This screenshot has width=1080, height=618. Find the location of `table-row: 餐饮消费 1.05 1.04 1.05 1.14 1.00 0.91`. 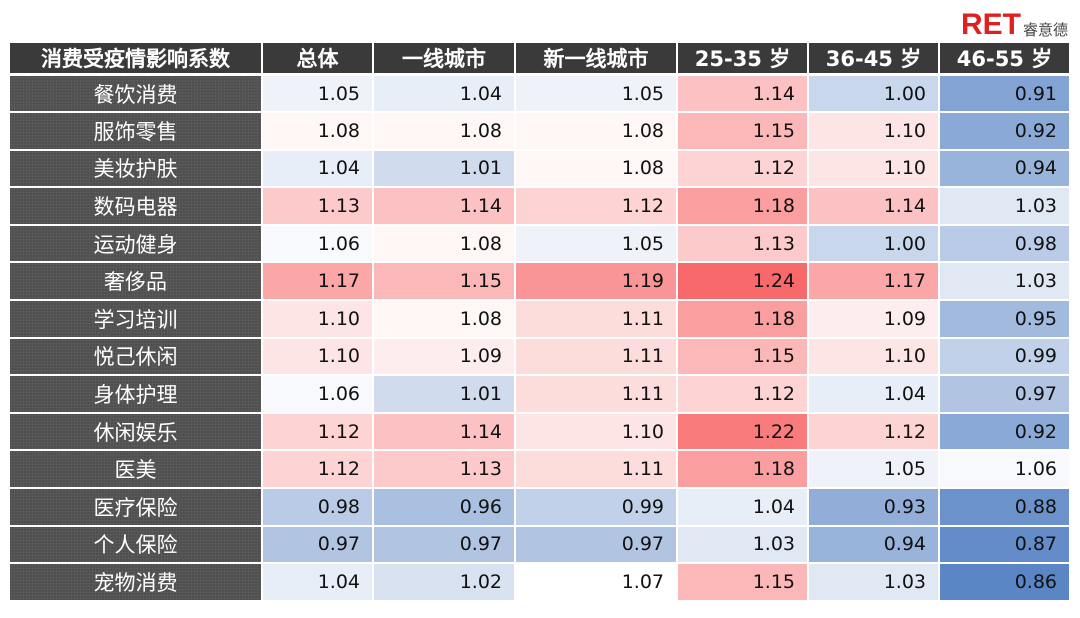

table-row: 餐饮消费 1.05 1.04 1.05 1.14 1.00 0.91 is located at coordinates (539, 94).